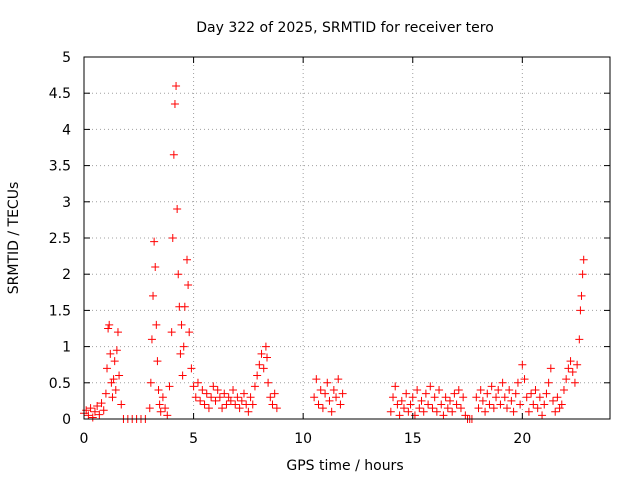  What do you see at coordinates (84, 439) in the screenshot?
I see `x-tick-label: 0` at bounding box center [84, 439].